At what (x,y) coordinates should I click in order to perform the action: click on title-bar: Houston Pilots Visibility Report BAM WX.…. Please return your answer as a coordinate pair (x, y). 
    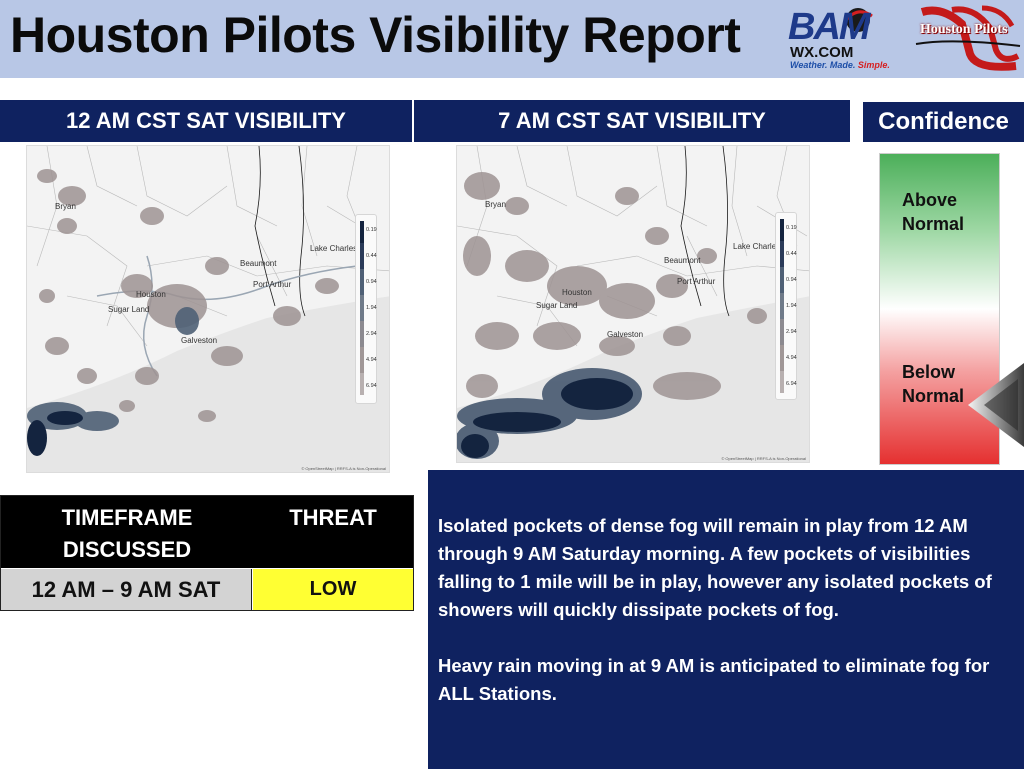
    Looking at the image, I should click on (512, 39).